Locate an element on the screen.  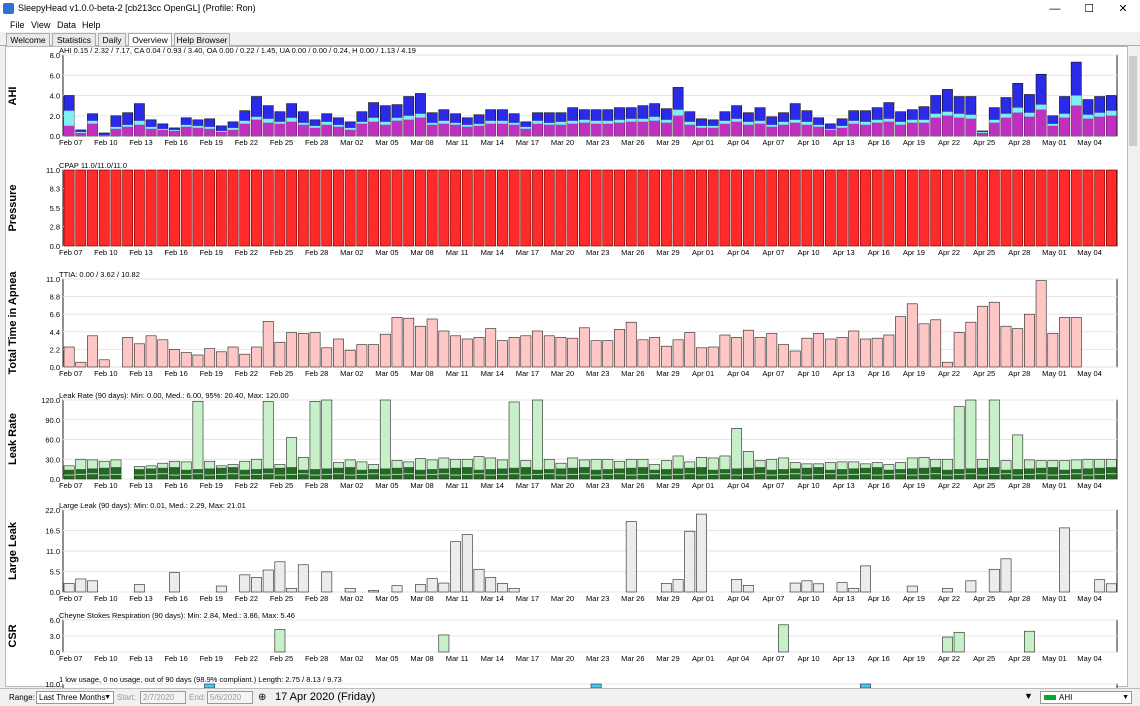
x-tick-label: May 04 is located at coordinates (1089, 658).